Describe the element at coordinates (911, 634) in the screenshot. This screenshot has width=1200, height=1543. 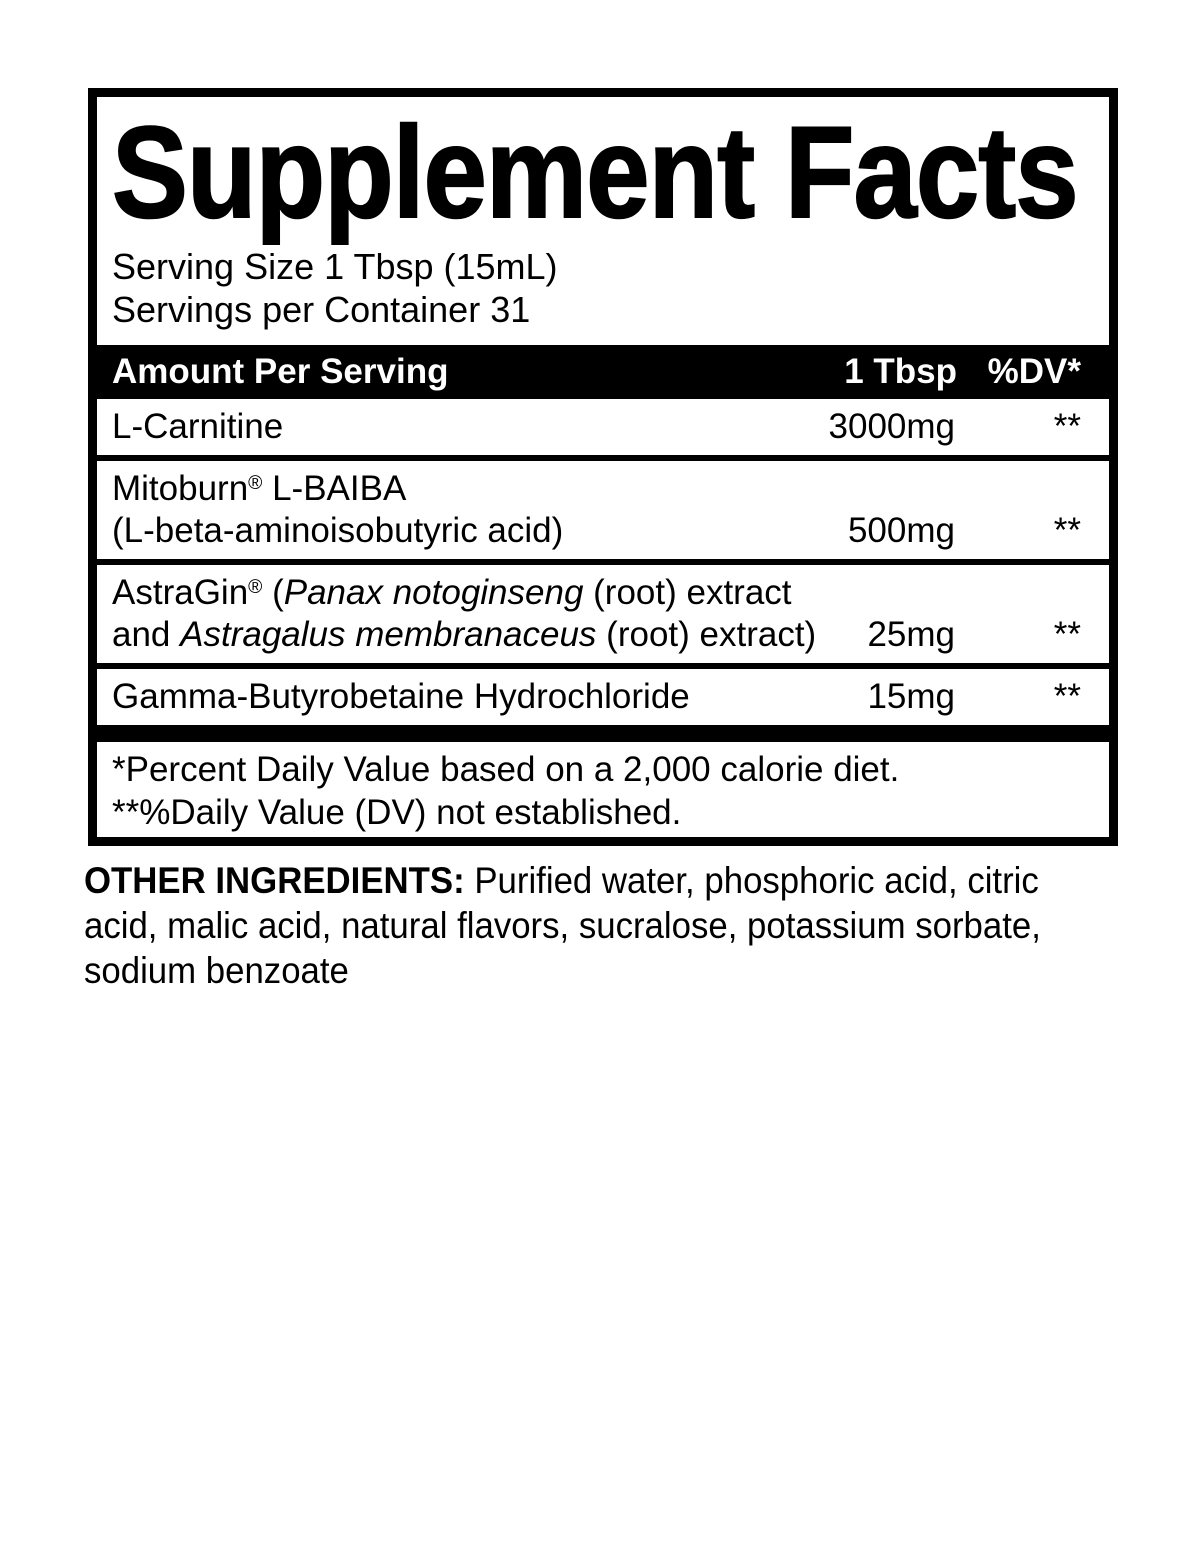
I see `ingredient-amount: 25mg` at that location.